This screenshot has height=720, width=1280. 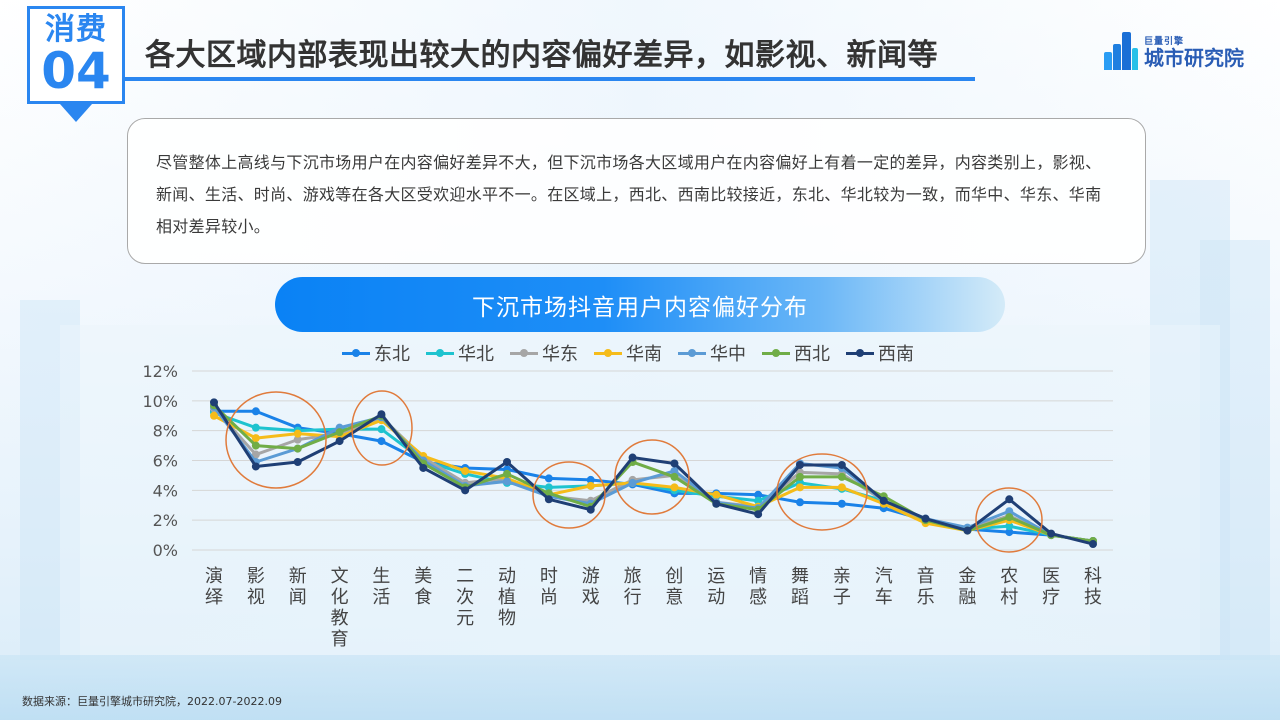 I want to click on y-tick-label: 2%, so click(x=165, y=520).